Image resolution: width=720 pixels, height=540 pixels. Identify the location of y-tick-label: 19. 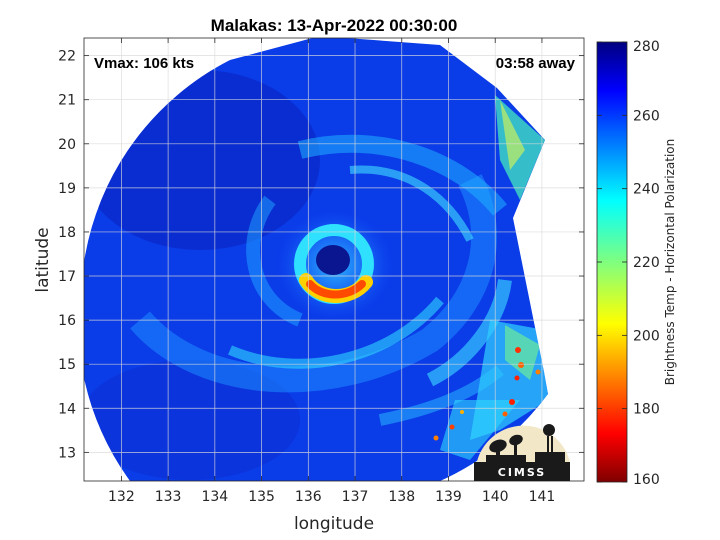
(67, 189).